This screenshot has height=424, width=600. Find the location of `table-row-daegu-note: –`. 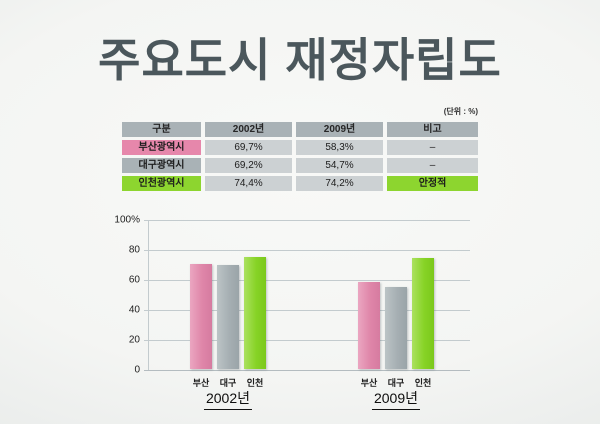

table-row-daegu-note: – is located at coordinates (432, 165).